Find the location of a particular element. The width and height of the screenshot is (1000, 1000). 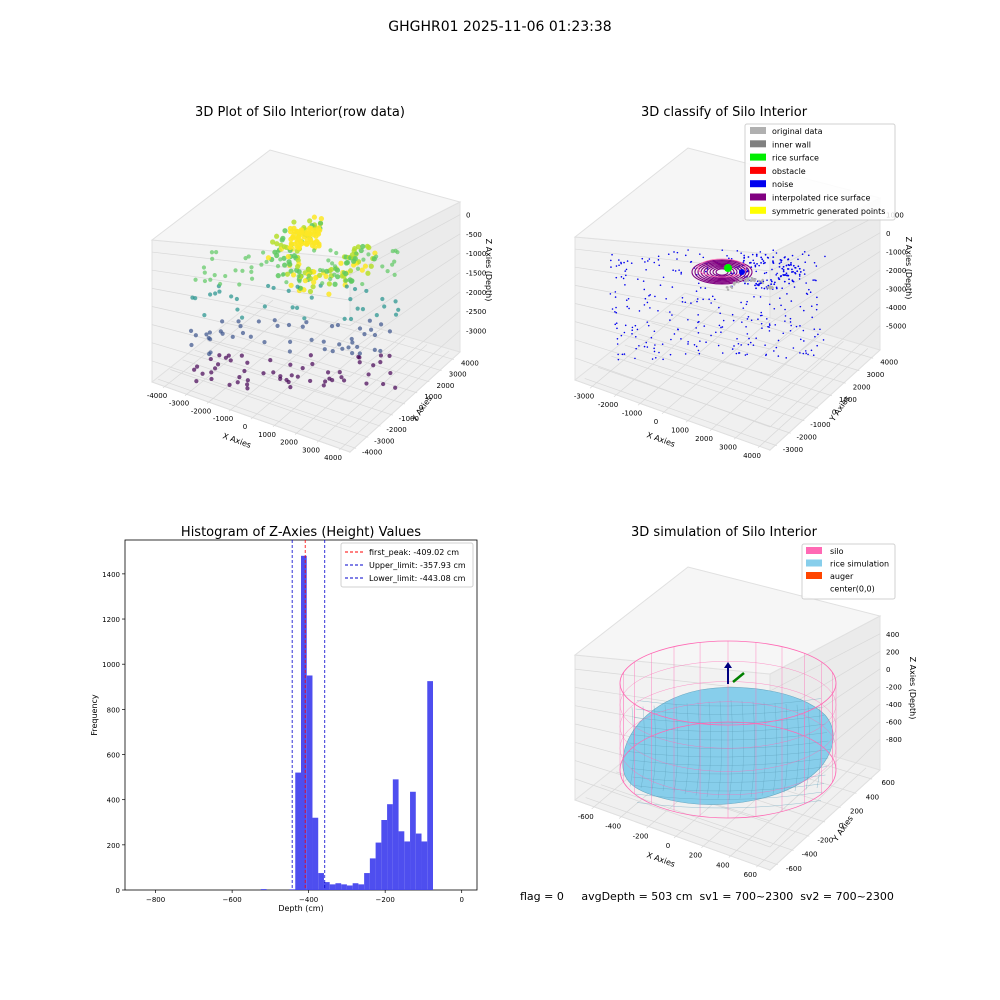

classify-z-label: Z Axies (Depth) is located at coordinates (908, 268).